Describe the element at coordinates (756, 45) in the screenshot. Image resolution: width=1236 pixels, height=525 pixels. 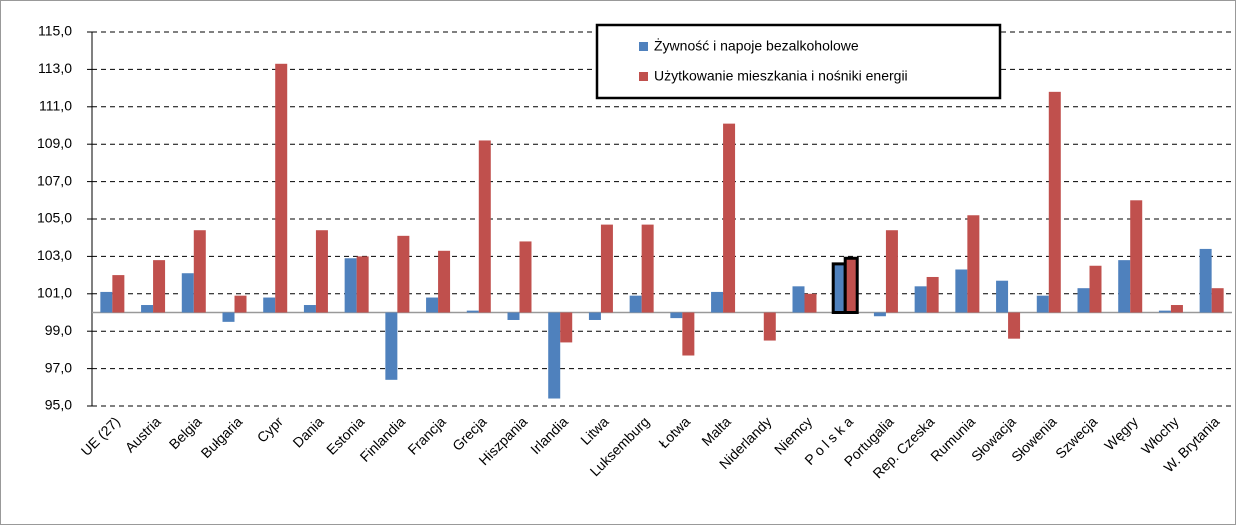
I see `legend-label: Żywność i napoje bezalkoholowe` at that location.